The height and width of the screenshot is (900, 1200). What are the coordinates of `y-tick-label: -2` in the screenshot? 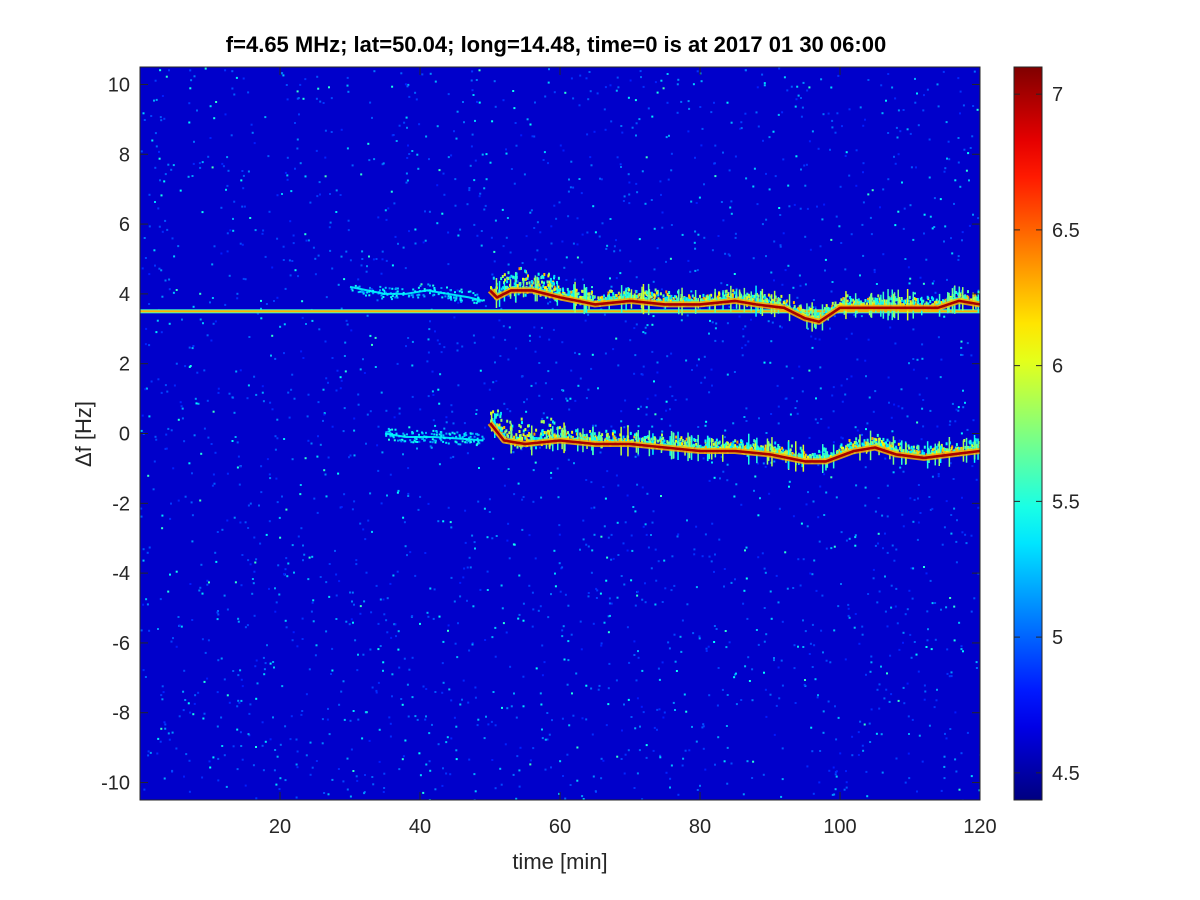 It's located at (121, 504).